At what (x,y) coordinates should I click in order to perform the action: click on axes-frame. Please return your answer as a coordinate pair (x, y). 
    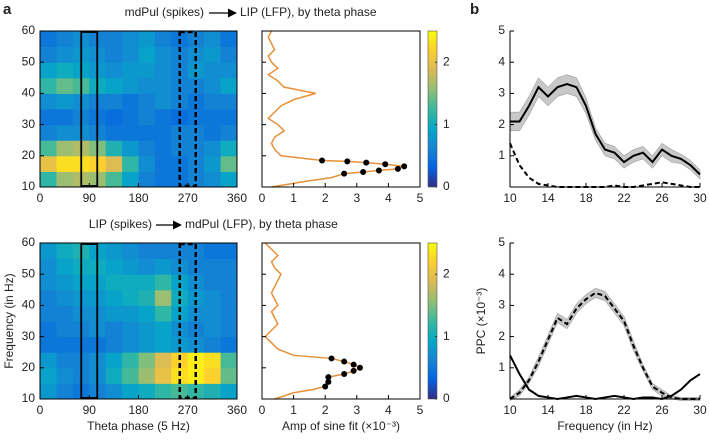
    Looking at the image, I should click on (341, 109).